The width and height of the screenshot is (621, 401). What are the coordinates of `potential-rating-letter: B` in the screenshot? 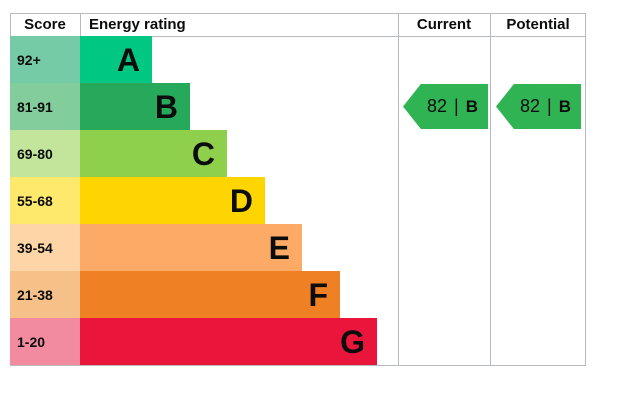 It's located at (564, 106).